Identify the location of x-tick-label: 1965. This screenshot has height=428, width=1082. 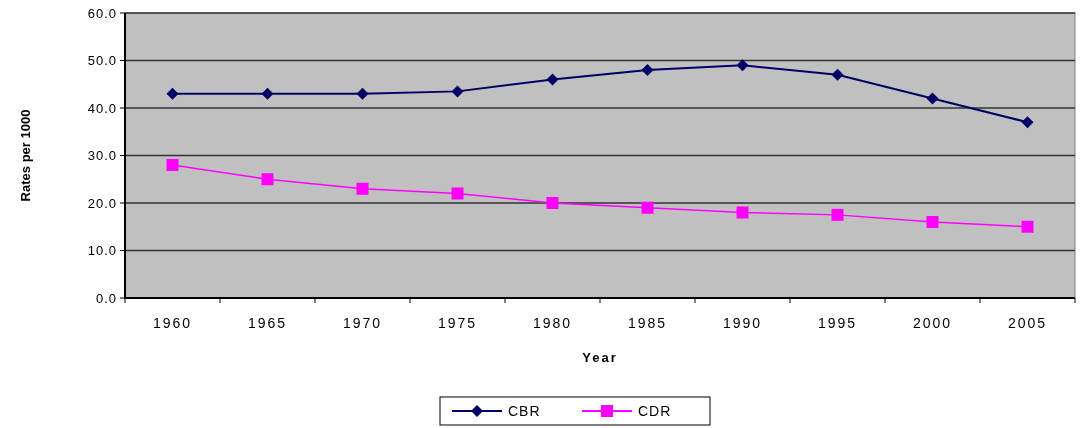
(267, 323).